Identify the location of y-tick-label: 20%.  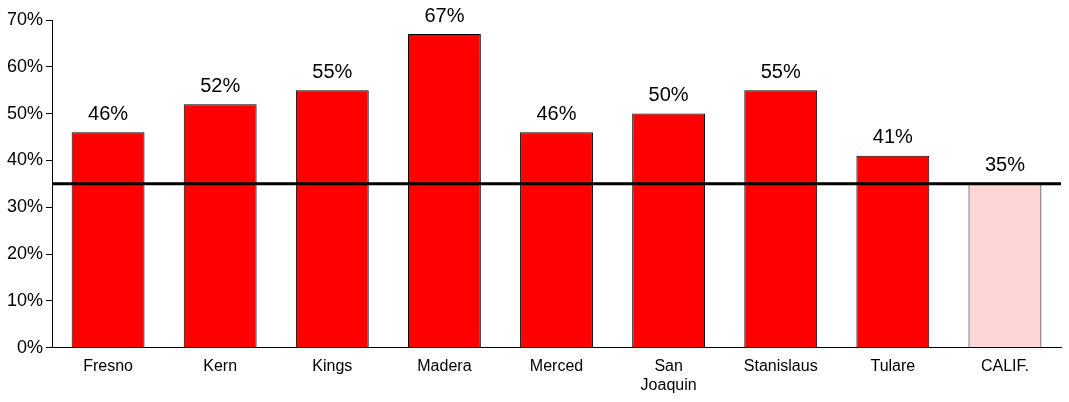
(25, 252).